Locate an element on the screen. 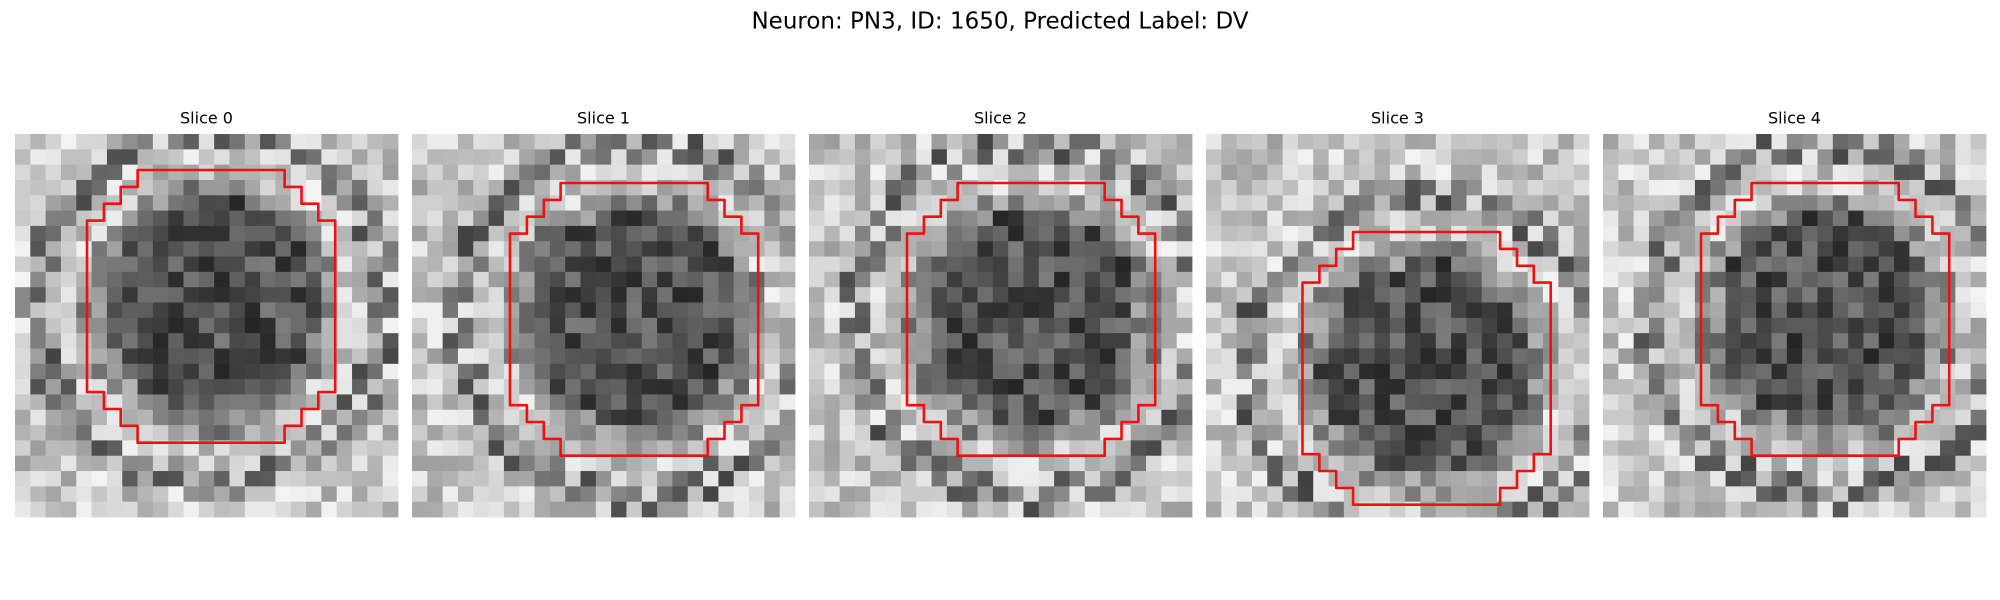 The image size is (2000, 600). panel-title: Slice 1 is located at coordinates (603, 118).